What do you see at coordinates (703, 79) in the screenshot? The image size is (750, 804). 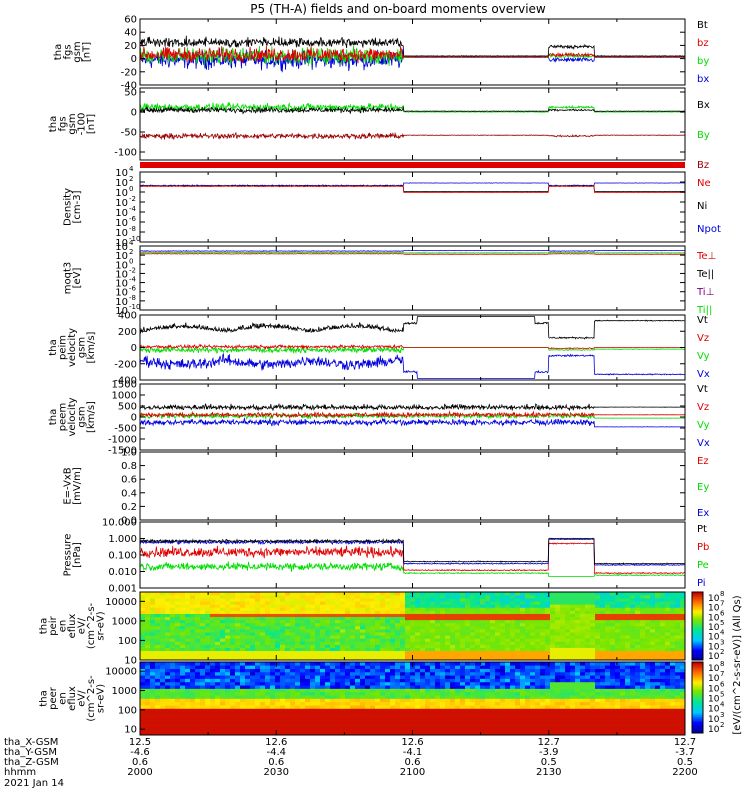 I see `legend-fgs-gsm: bx` at bounding box center [703, 79].